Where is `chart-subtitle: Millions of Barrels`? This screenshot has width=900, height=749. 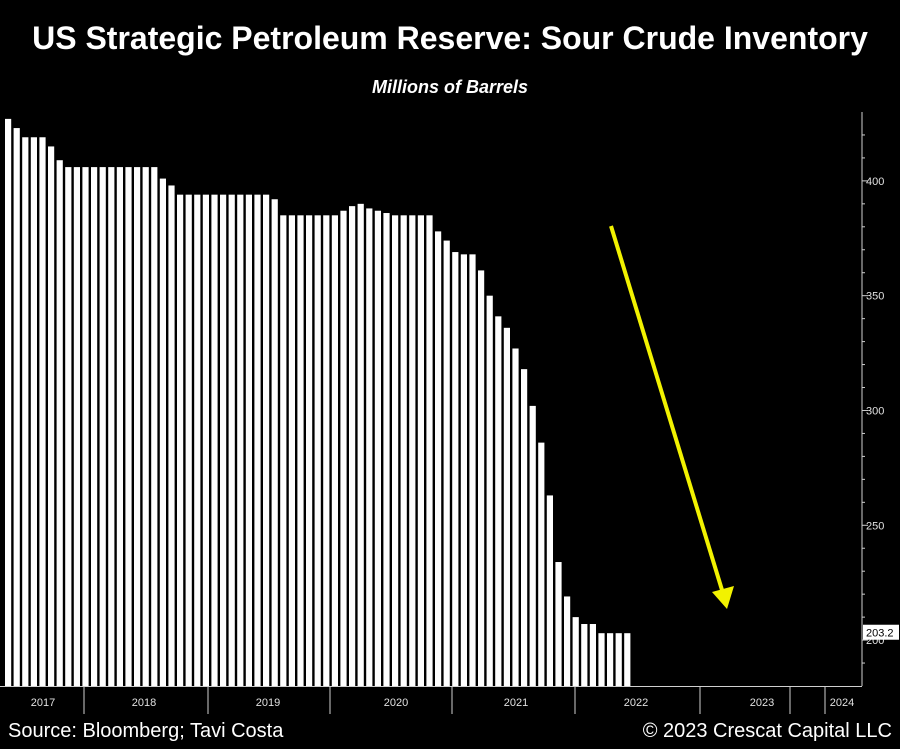
chart-subtitle: Millions of Barrels is located at coordinates (450, 87).